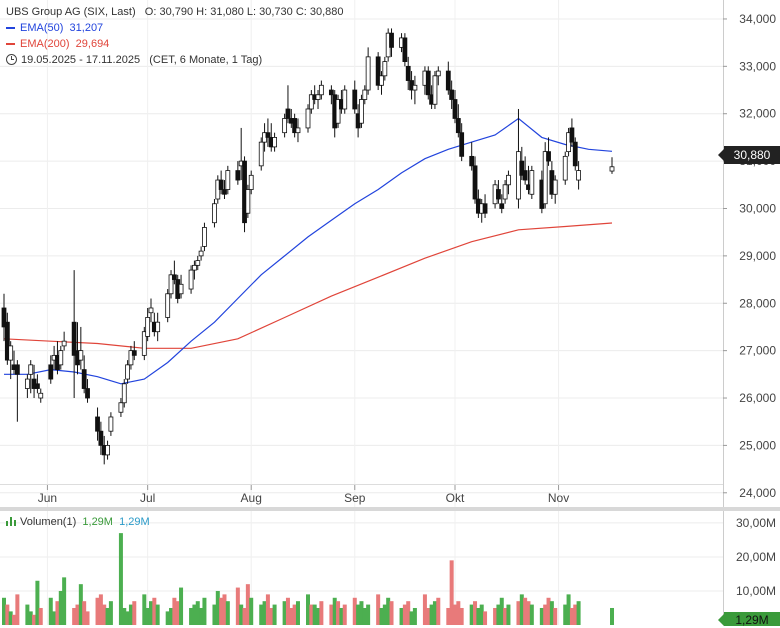  I want to click on ema50-label: EMA(50), so click(42, 28).